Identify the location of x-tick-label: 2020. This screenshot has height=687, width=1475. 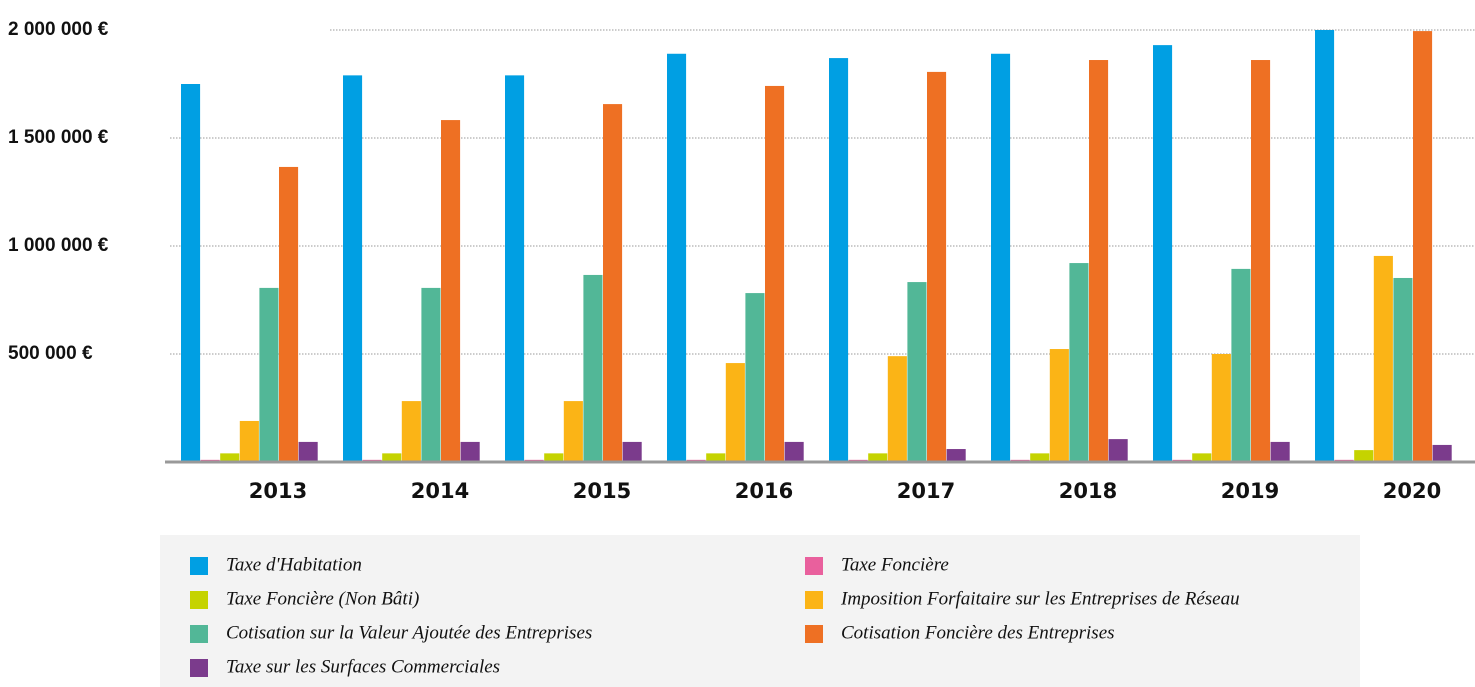
(1412, 491).